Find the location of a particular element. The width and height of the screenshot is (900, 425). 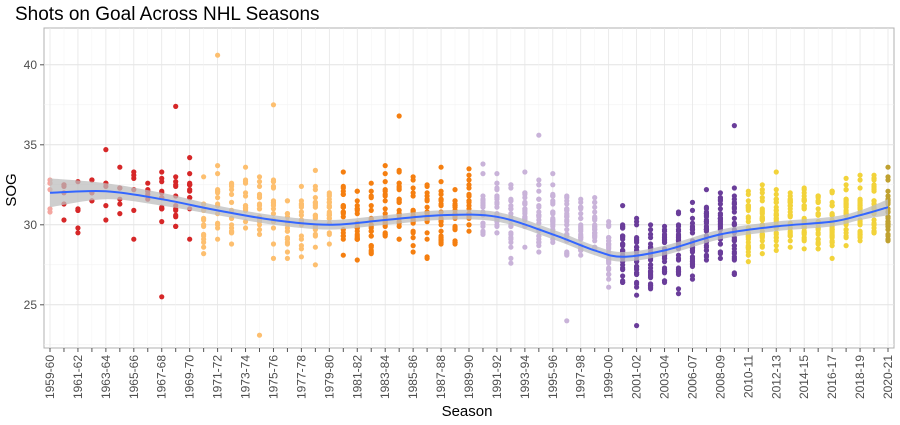

x-tick-label: 1991-92 is located at coordinates (497, 377).